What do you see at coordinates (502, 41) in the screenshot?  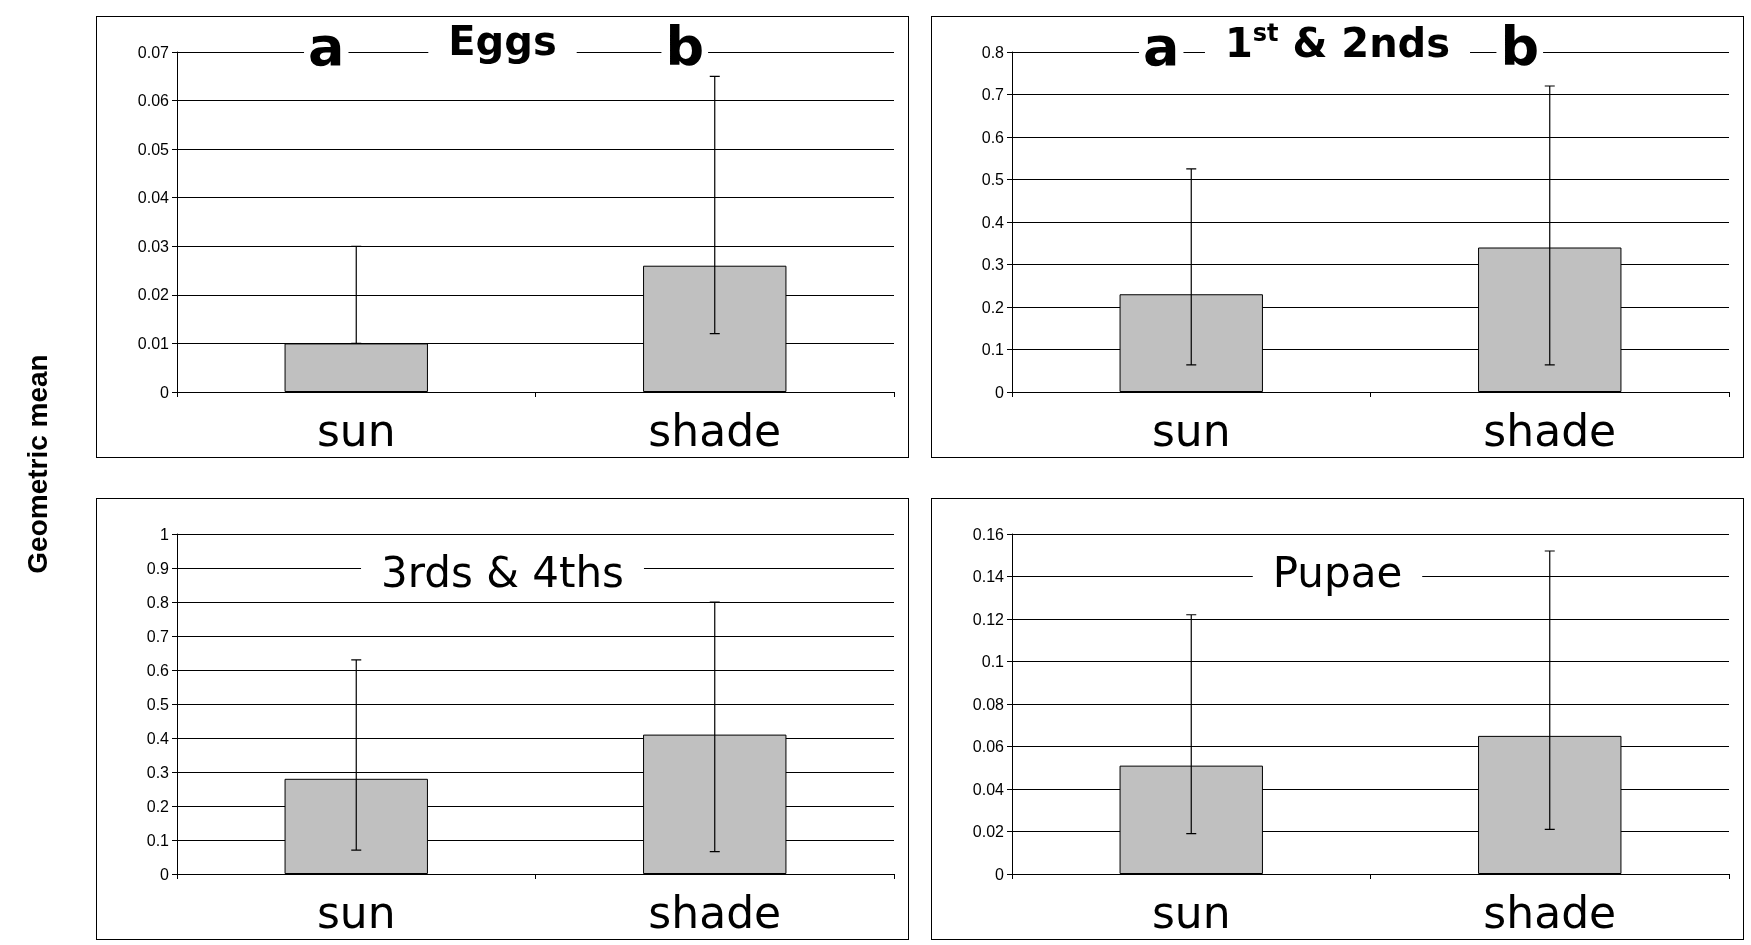 I see `chart-title: Eggs` at bounding box center [502, 41].